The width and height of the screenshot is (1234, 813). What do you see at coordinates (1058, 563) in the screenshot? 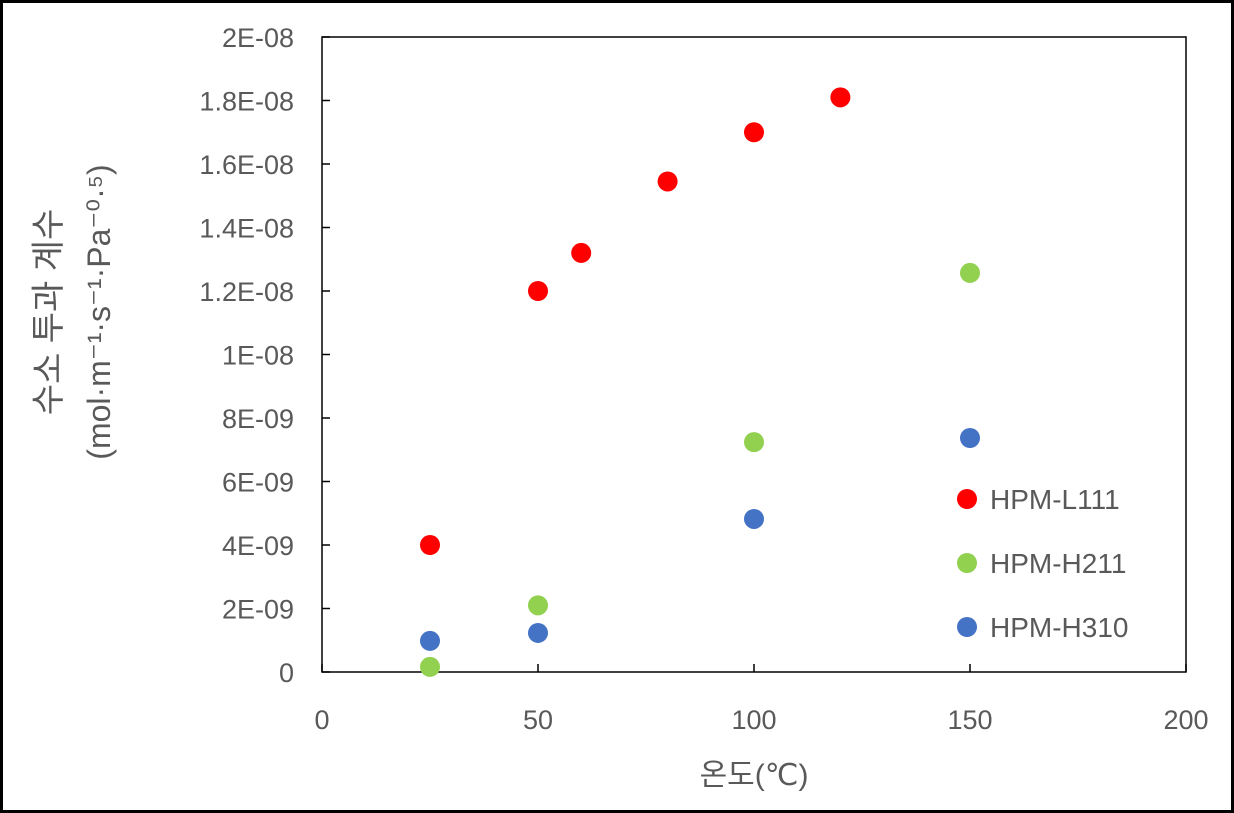
I see `legend-label: HPM-H211` at bounding box center [1058, 563].